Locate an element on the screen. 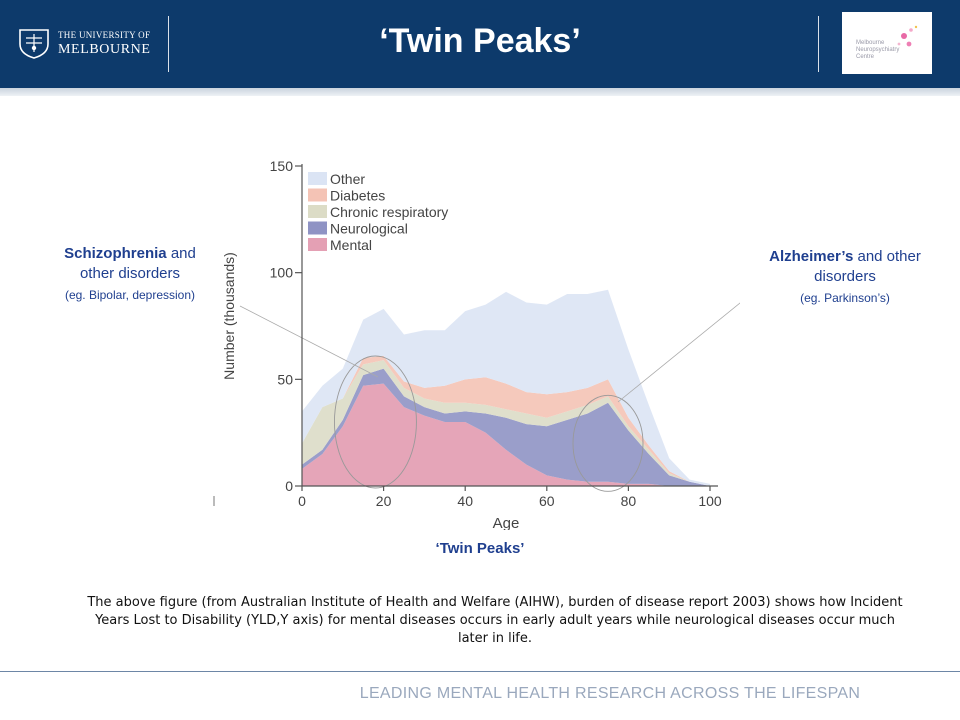 This screenshot has height=720, width=960. x-axis-title: Age is located at coordinates (506, 522).